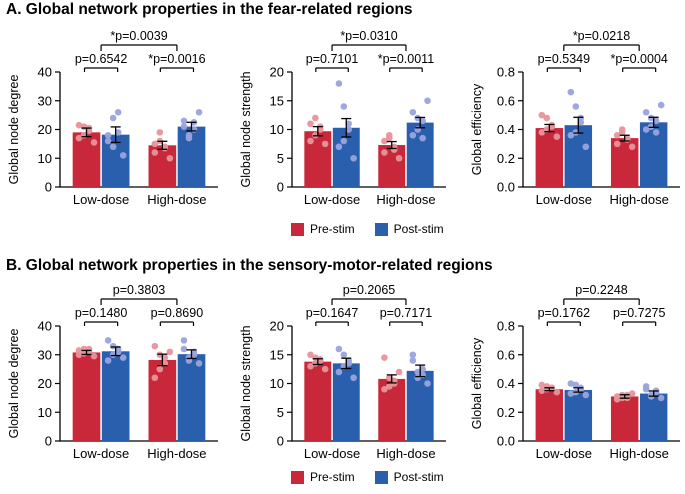  What do you see at coordinates (246, 383) in the screenshot?
I see `y-axis-label: Global node strength` at bounding box center [246, 383].